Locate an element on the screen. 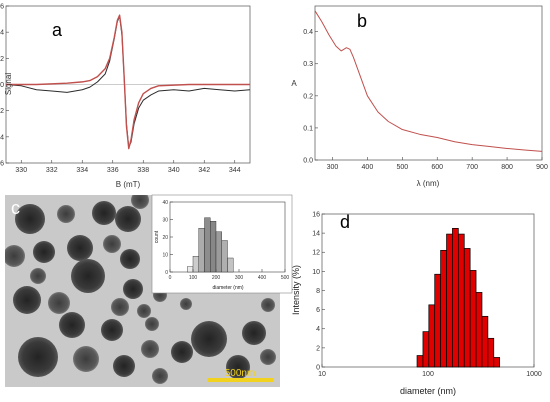 The image size is (550, 402). panel-a-xlabel: B (mT) is located at coordinates (128, 184).